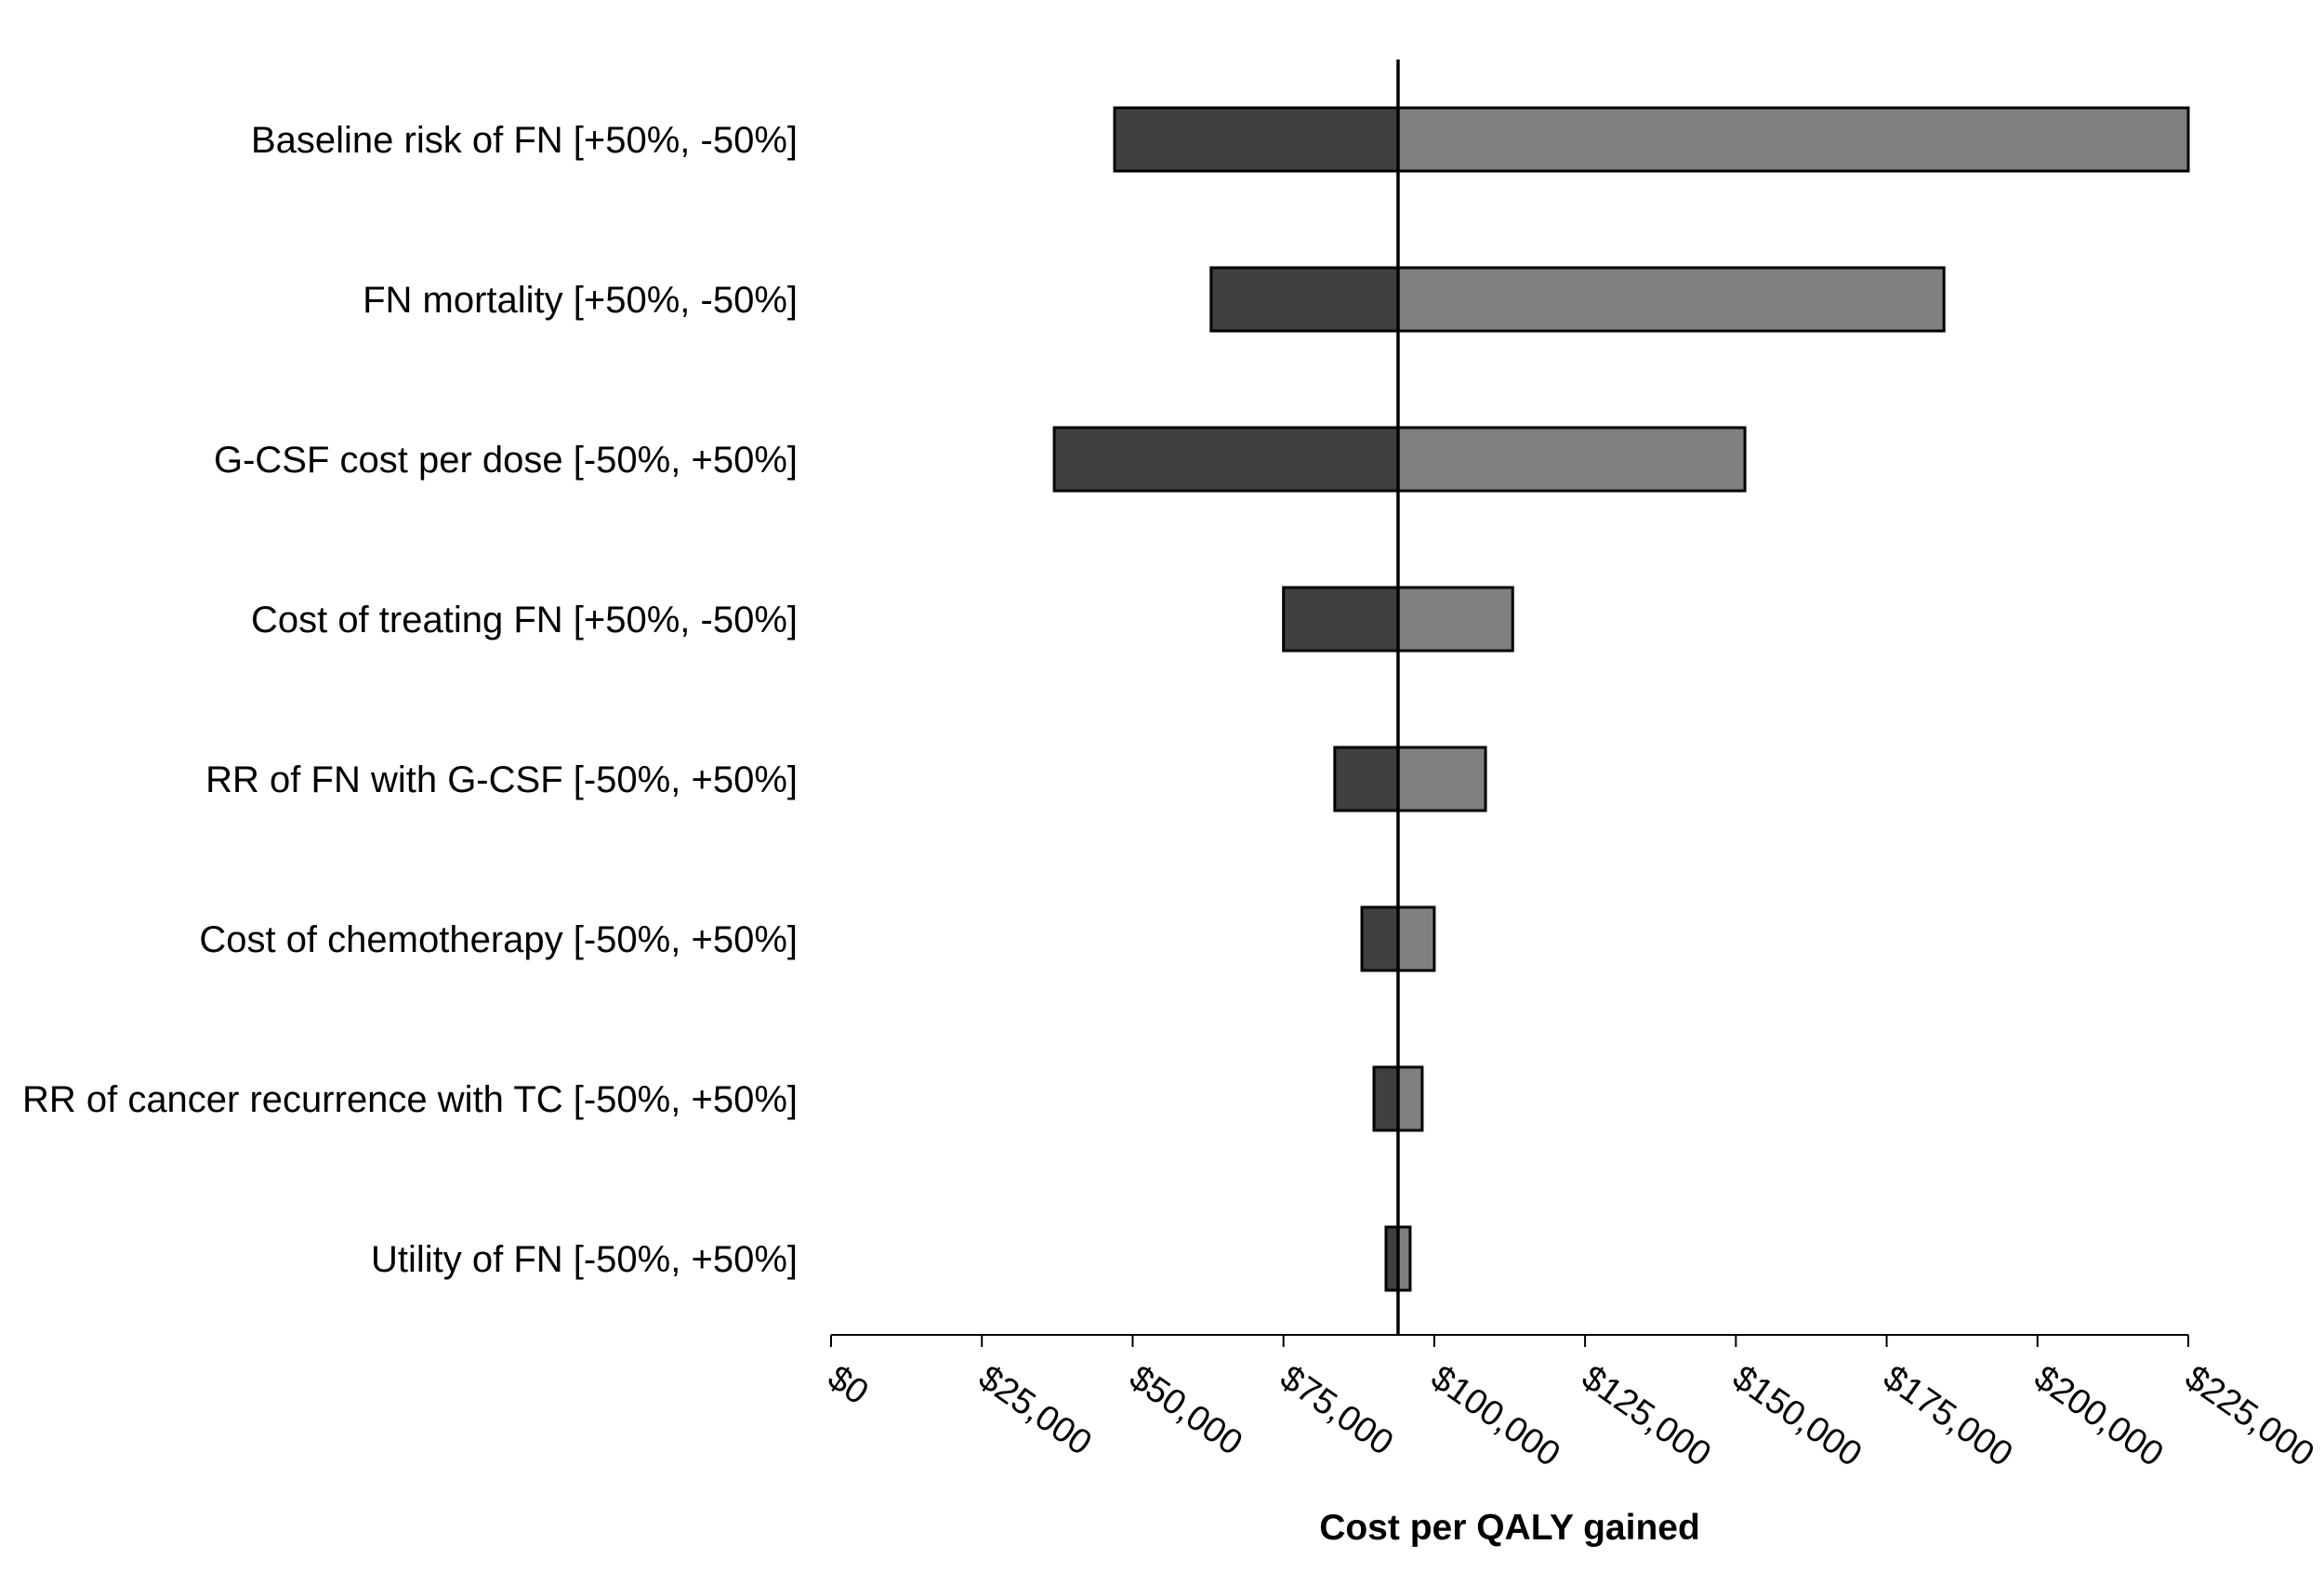 This screenshot has width=2324, height=1584. What do you see at coordinates (2099, 1416) in the screenshot?
I see `x-tick-label: $200,000` at bounding box center [2099, 1416].